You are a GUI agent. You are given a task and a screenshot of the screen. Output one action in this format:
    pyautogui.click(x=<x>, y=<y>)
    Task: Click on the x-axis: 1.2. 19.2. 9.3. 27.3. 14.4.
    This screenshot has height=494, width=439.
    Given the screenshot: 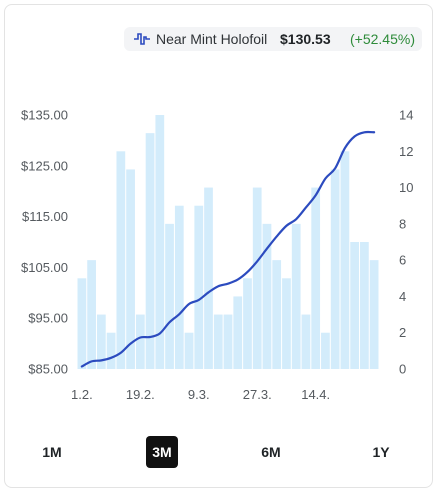 What is the action you would take?
    pyautogui.click(x=200, y=394)
    